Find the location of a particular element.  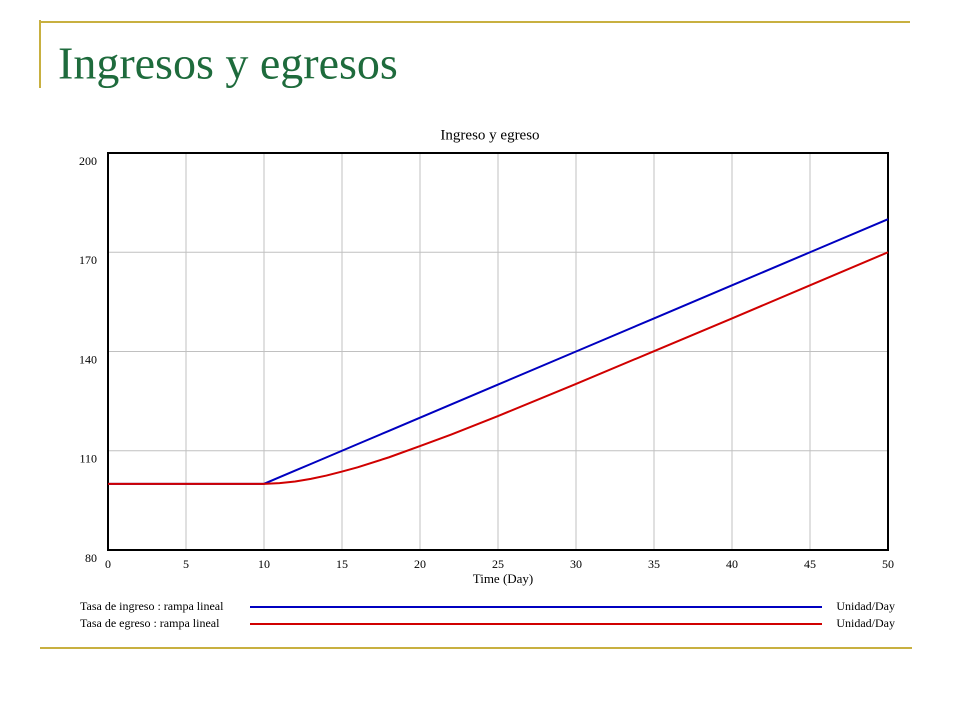

chart-title: Ingreso y egreso is located at coordinates (489, 135).